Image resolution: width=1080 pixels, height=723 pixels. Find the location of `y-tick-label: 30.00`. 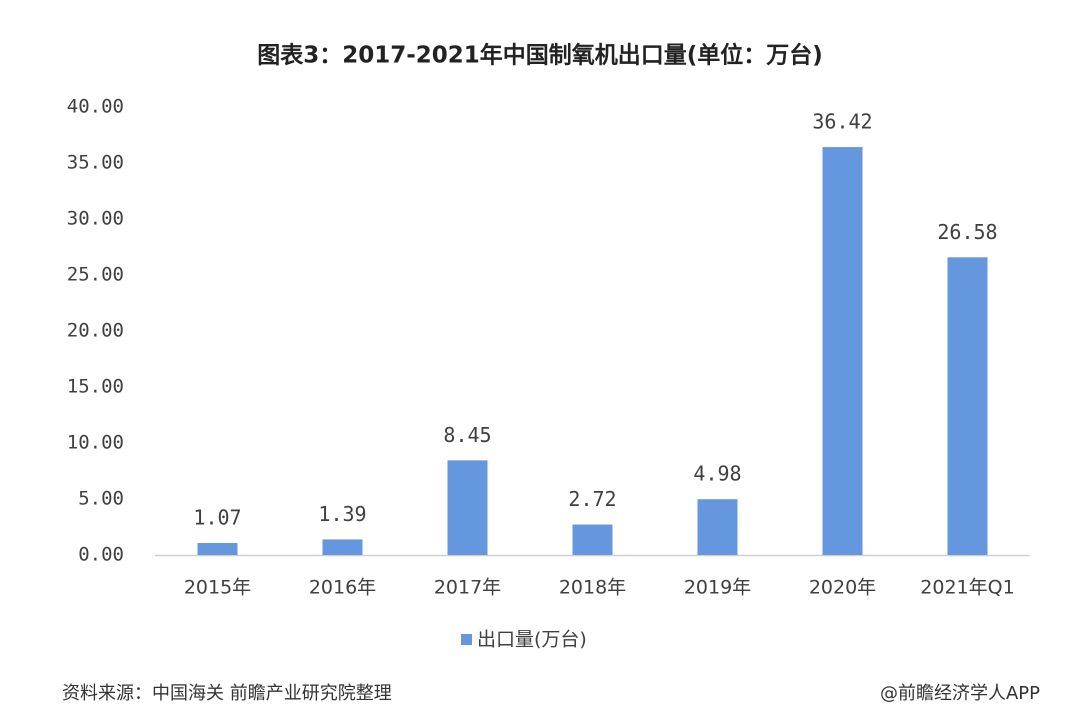

y-tick-label: 30.00 is located at coordinates (95, 219).